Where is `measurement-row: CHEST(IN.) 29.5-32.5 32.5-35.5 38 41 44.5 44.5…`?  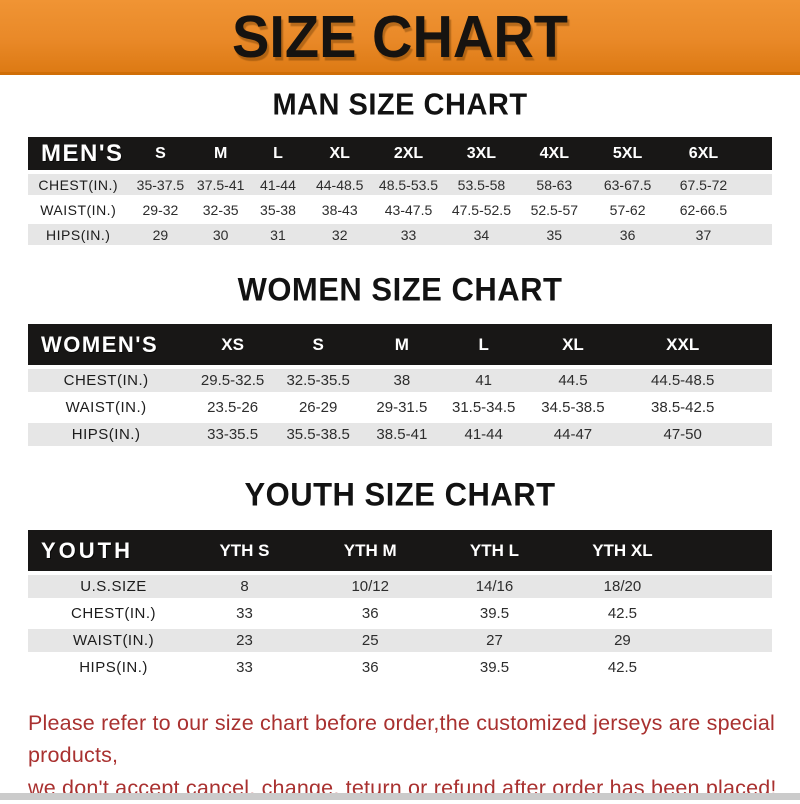 measurement-row: CHEST(IN.) 29.5-32.5 32.5-35.5 38 41 44.5 44.5… is located at coordinates (400, 380).